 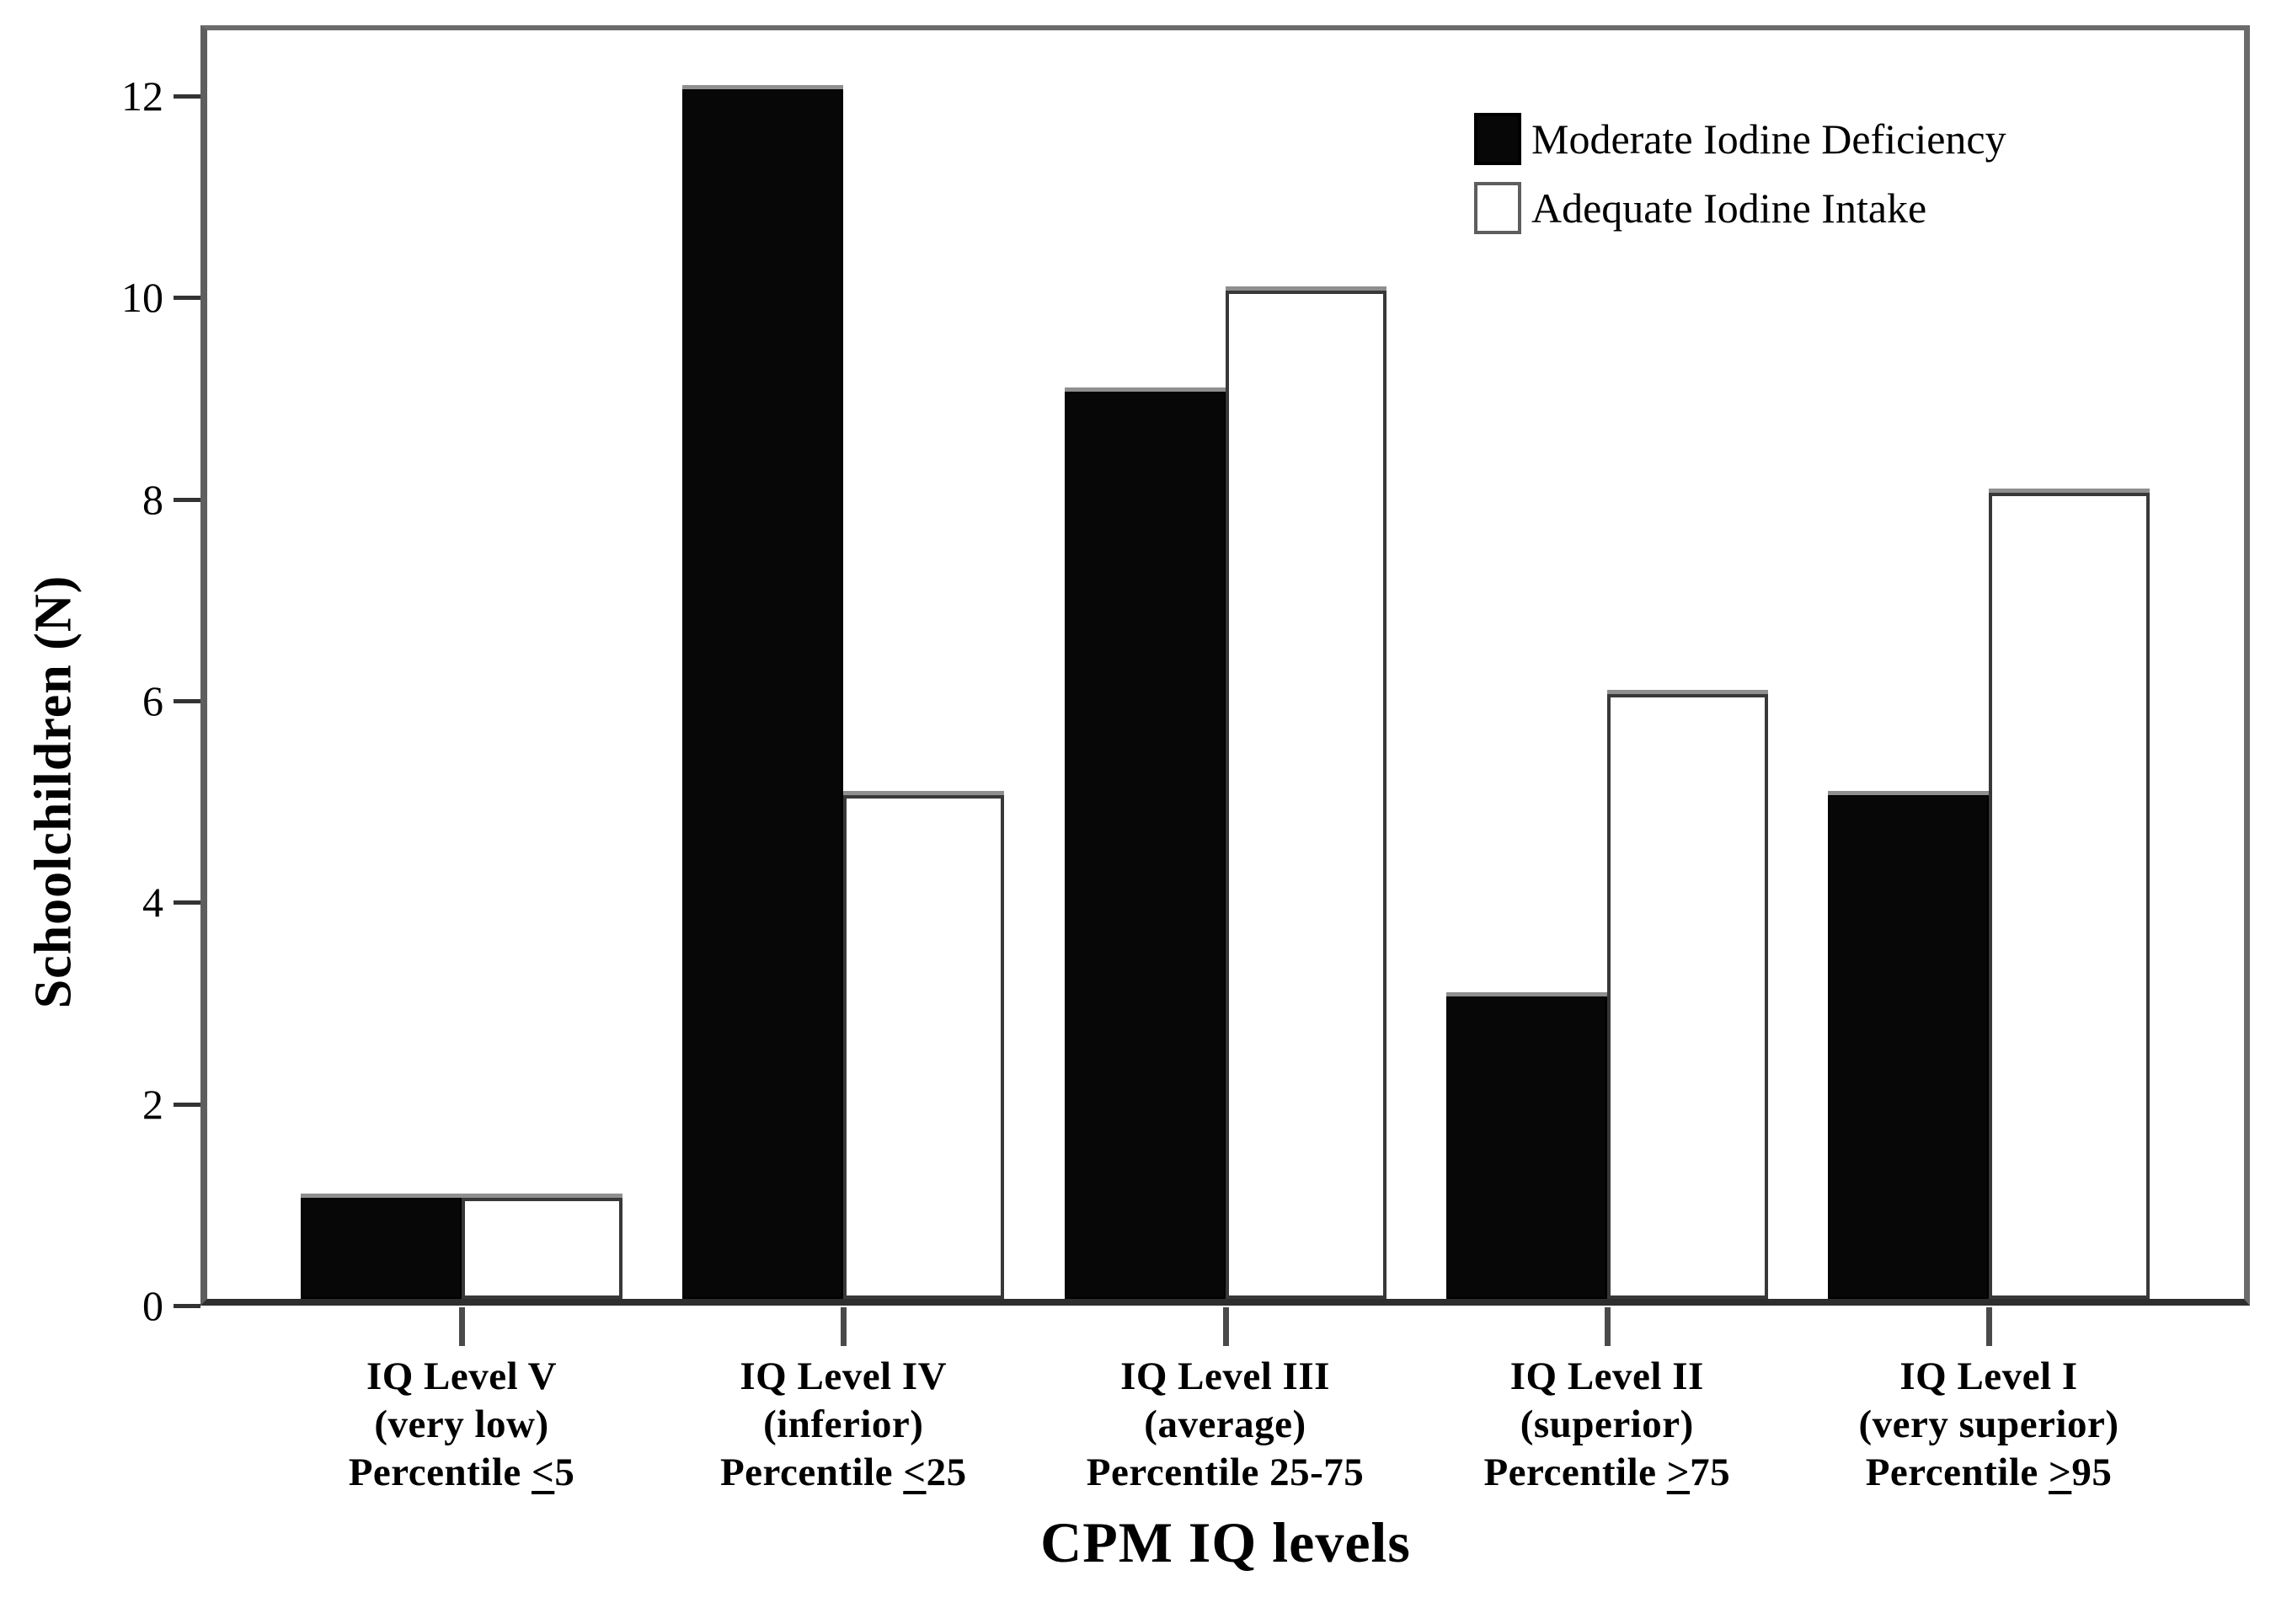 I want to click on legend-swatch-filled, so click(x=1497, y=139).